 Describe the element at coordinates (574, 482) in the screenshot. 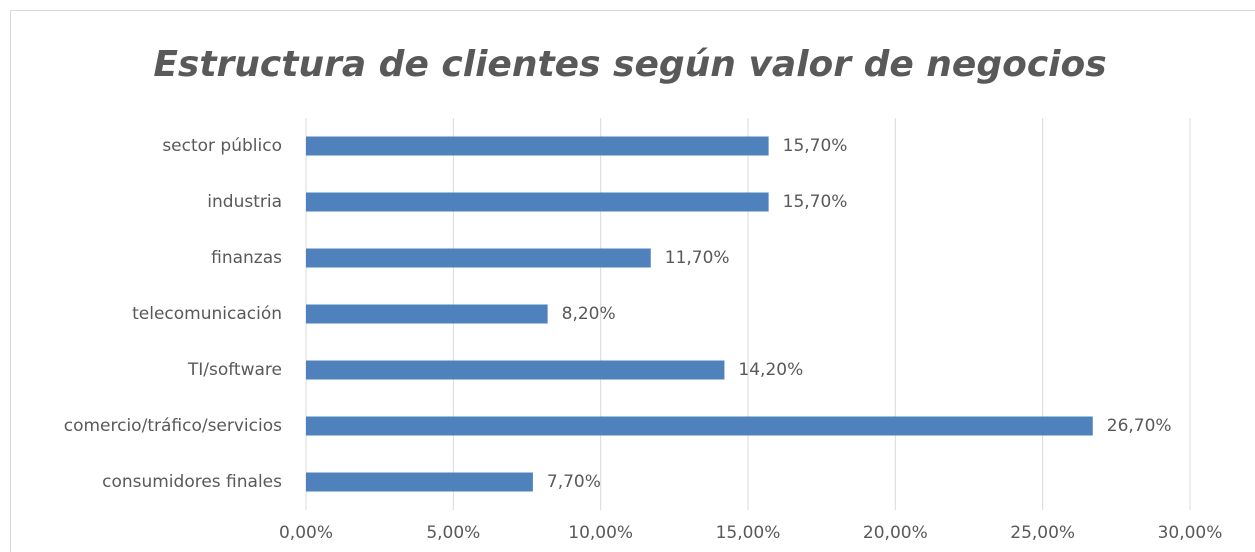

I see `data-label: 7,70%` at that location.